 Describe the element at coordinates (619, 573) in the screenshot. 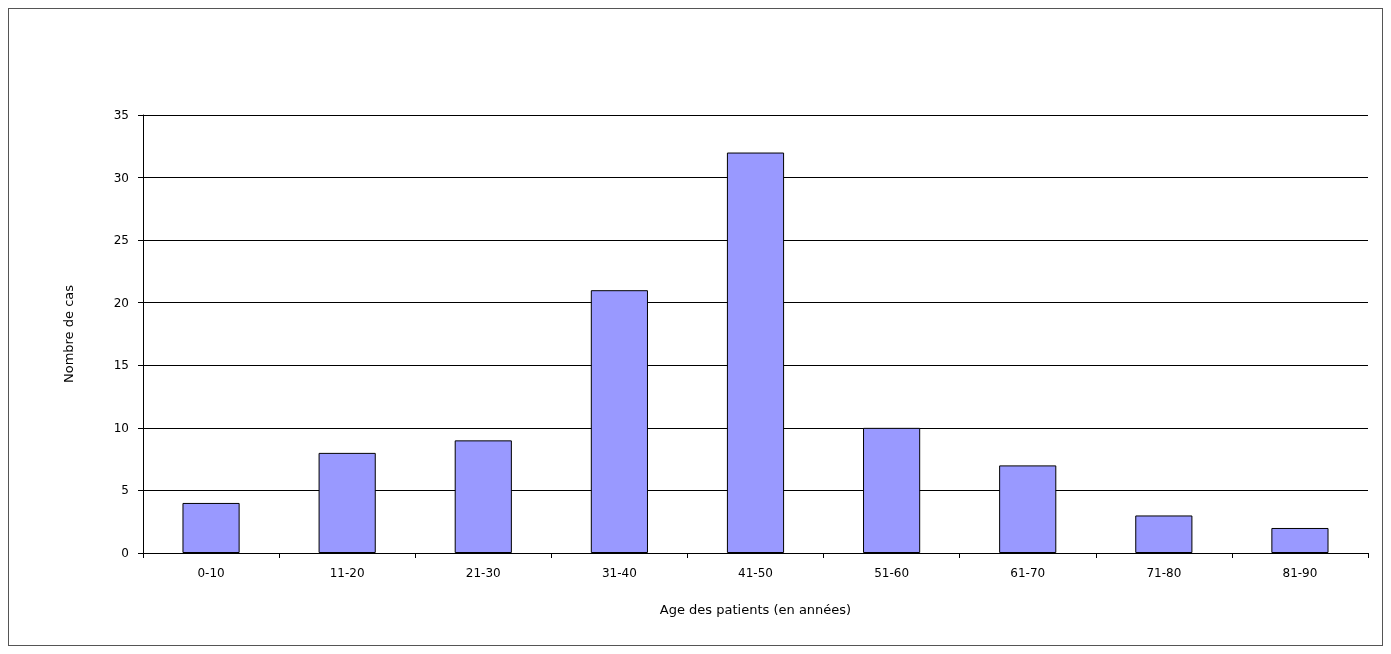

I see `x-tick-label: 31-40` at that location.